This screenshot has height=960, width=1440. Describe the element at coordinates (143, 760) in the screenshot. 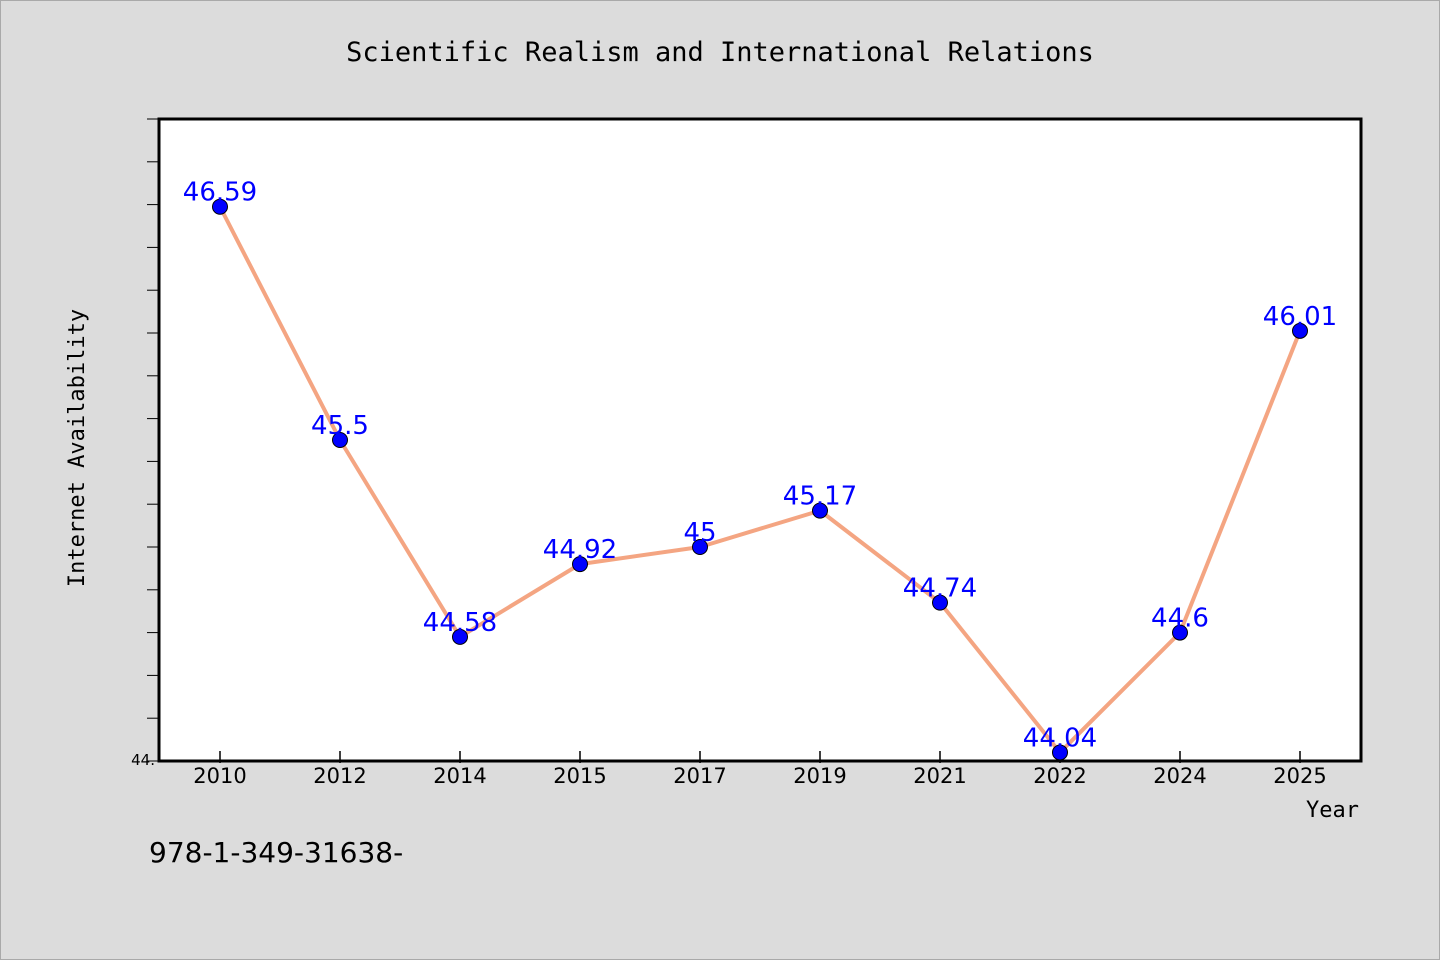

I see `y-tick-label: 44.` at that location.